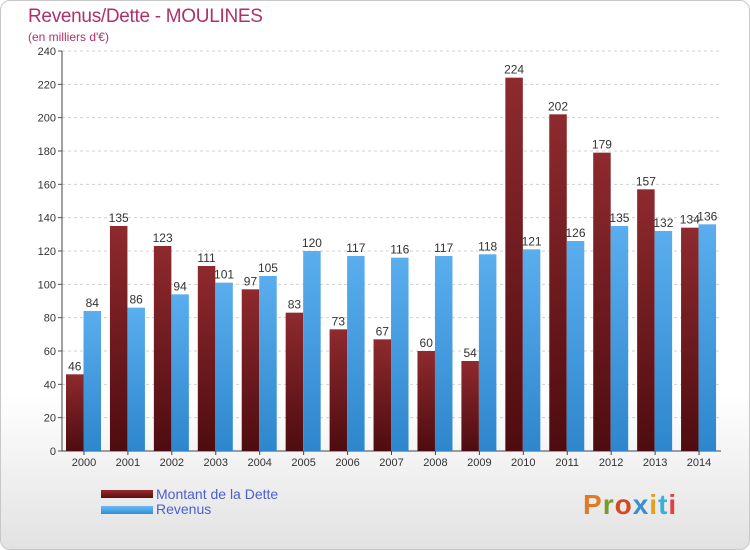 Image resolution: width=750 pixels, height=550 pixels. I want to click on y-tick-label: 40, so click(50, 385).